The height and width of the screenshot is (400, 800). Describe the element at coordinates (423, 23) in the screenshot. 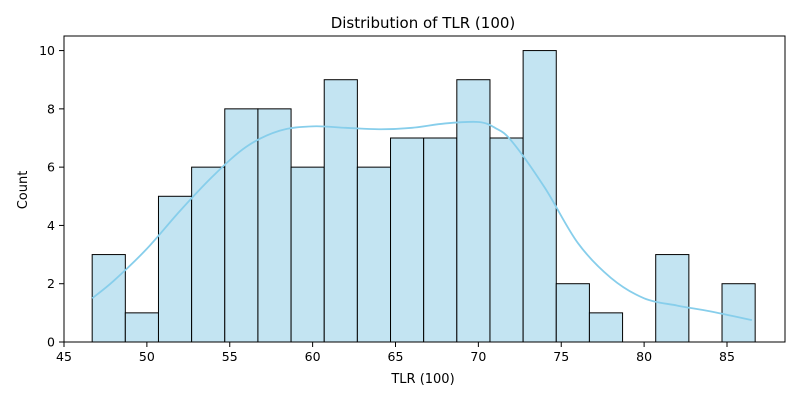

I see `chart-title: Distribution of TLR (100)` at that location.